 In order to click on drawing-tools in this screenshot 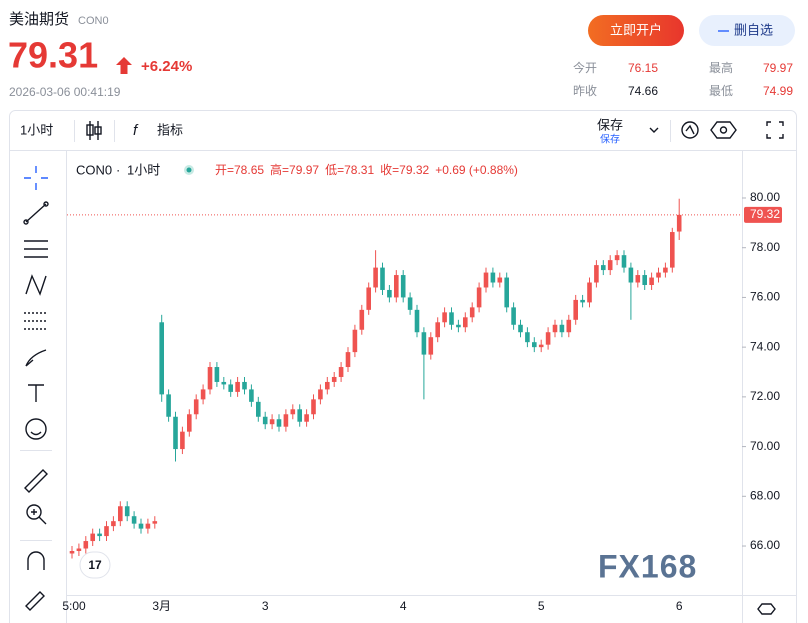, I will do `click(36, 388)`.